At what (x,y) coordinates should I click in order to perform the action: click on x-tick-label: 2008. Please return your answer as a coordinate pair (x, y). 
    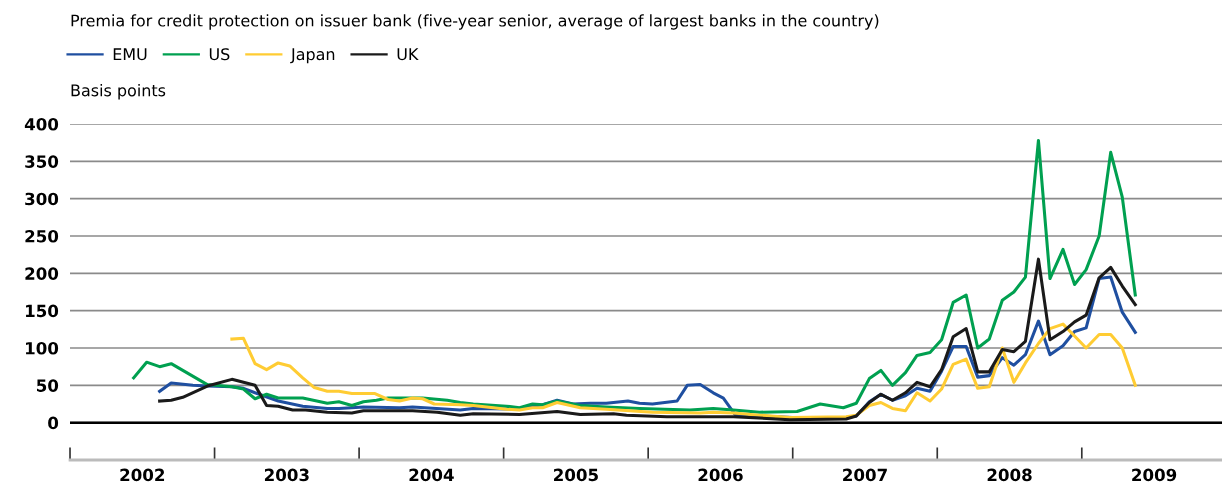
    Looking at the image, I should click on (1009, 475).